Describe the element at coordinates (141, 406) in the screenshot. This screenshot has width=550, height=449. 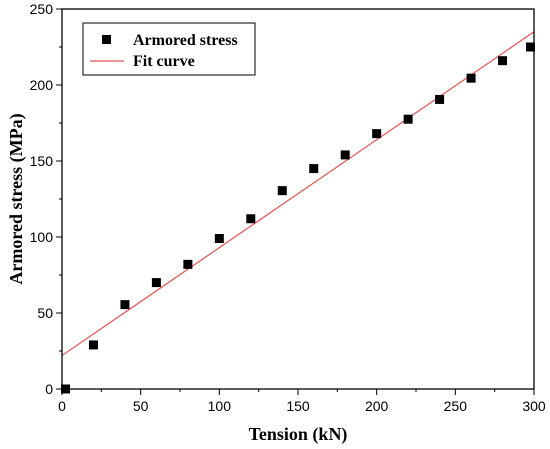
I see `x-tick-label: 50` at that location.